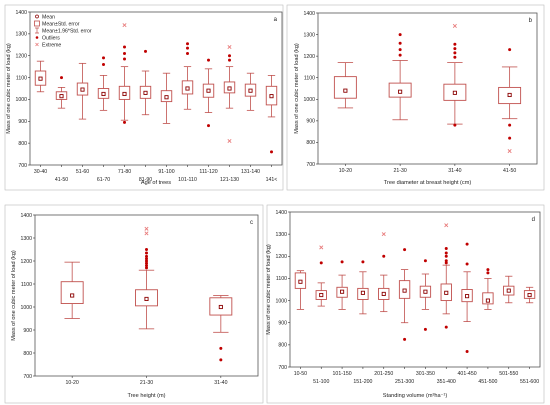  What do you see at coordinates (404, 382) in the screenshot?
I see `x-tick-label: 251-300` at bounding box center [404, 382].